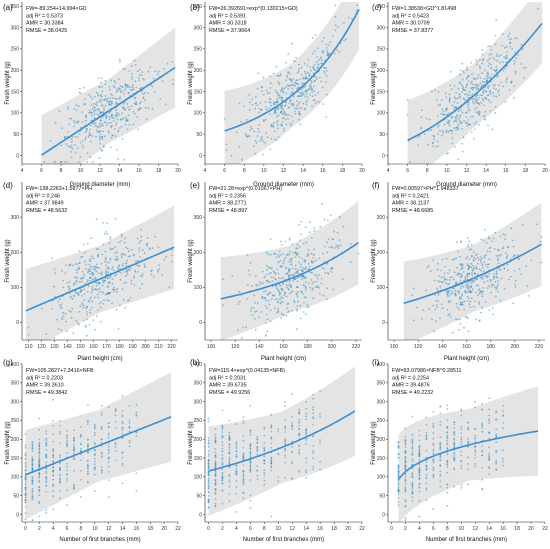 Image resolution: width=550 pixels, height=549 pixels. Describe the element at coordinates (517, 529) in the screenshot. I see `x-tick-label: 18` at that location.